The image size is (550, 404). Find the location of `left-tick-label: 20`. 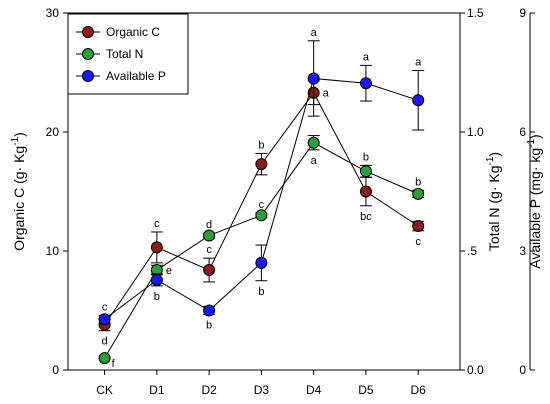

left-tick-label: 20 is located at coordinates (53, 132).